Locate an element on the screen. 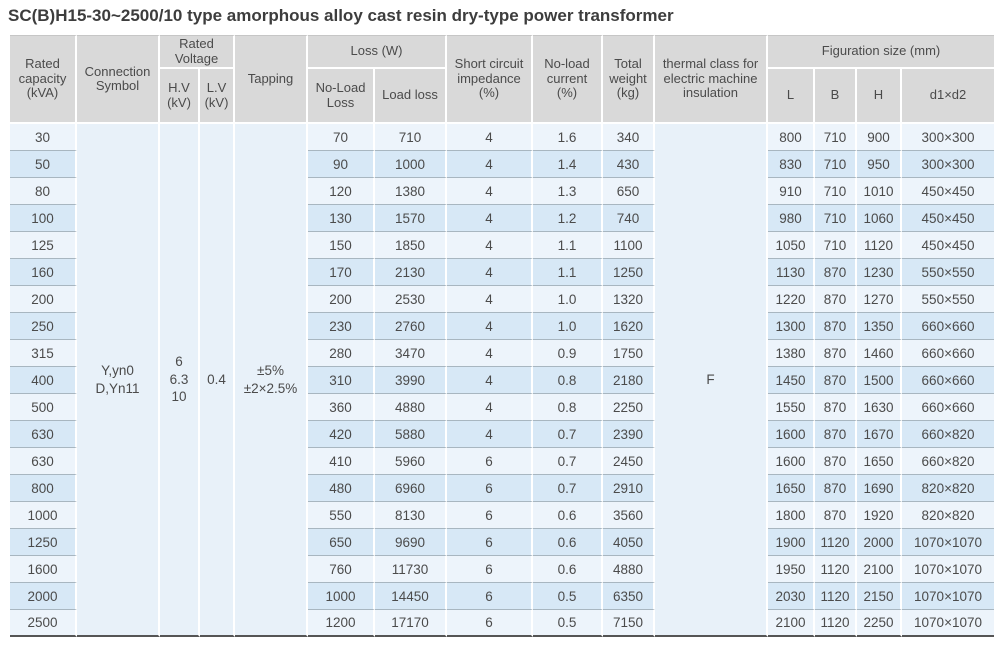  col-header-b: B is located at coordinates (836, 97).